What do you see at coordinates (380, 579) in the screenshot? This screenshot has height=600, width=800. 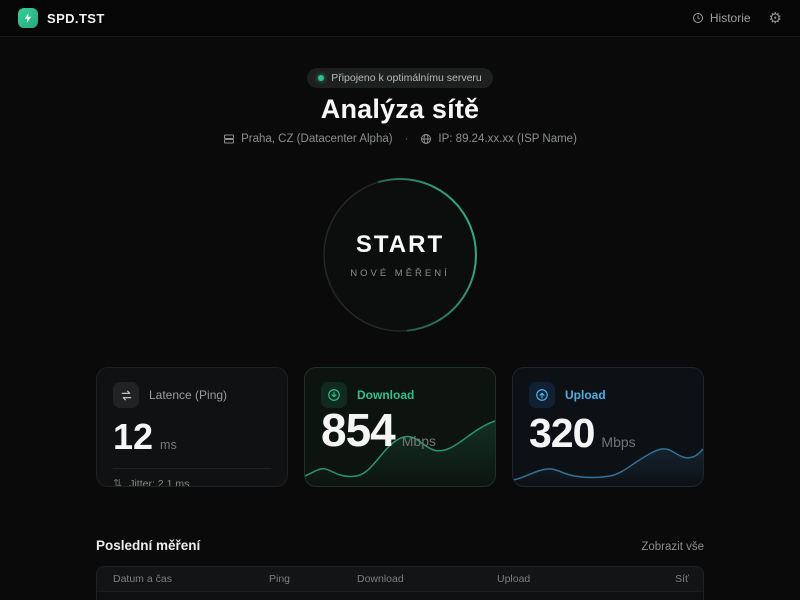 I see `column-download: Download` at bounding box center [380, 579].